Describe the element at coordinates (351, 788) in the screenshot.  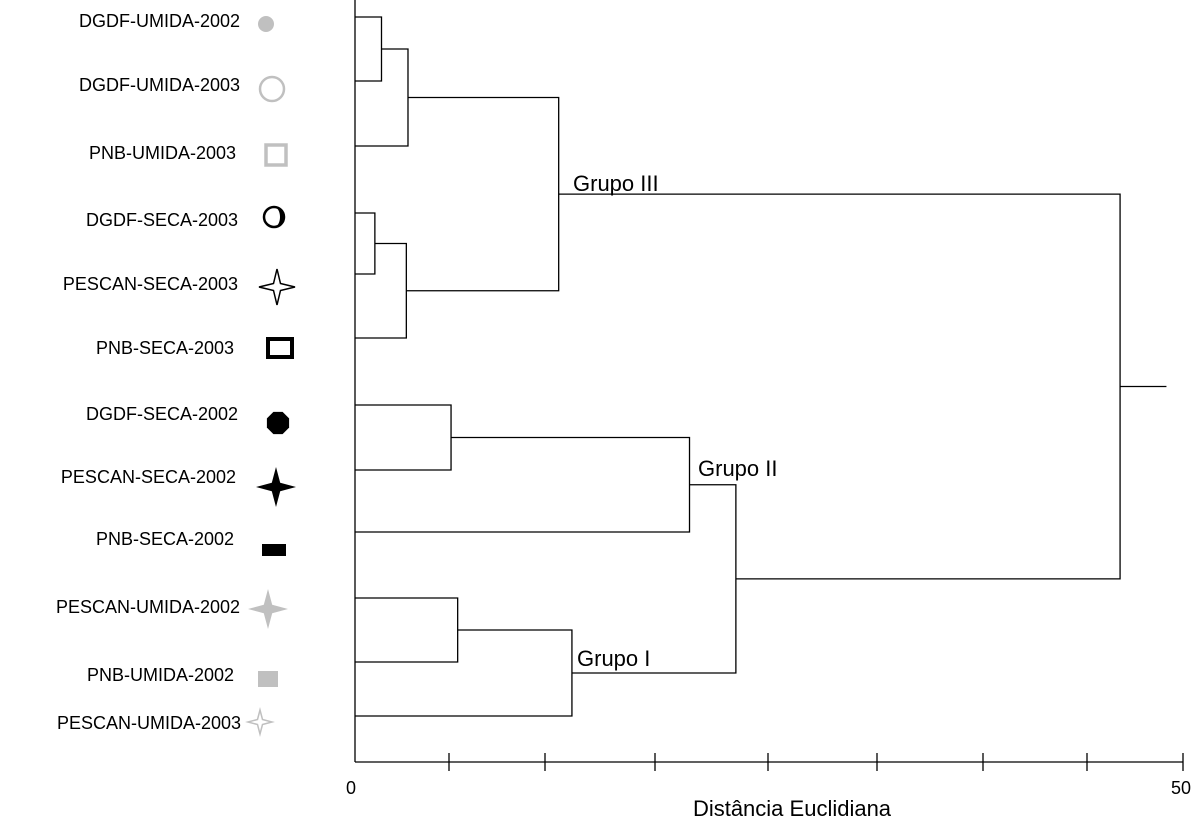
I see `x-tick-label-min: 0` at that location.